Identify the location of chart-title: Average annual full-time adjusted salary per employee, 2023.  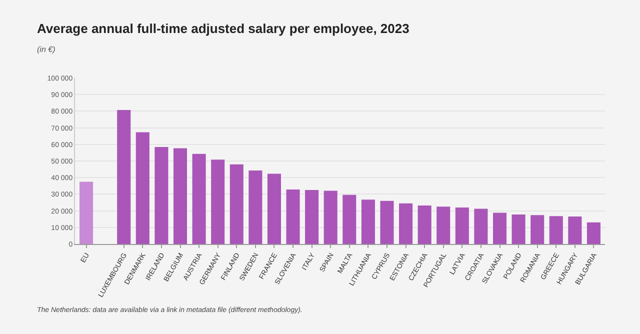
(223, 28).